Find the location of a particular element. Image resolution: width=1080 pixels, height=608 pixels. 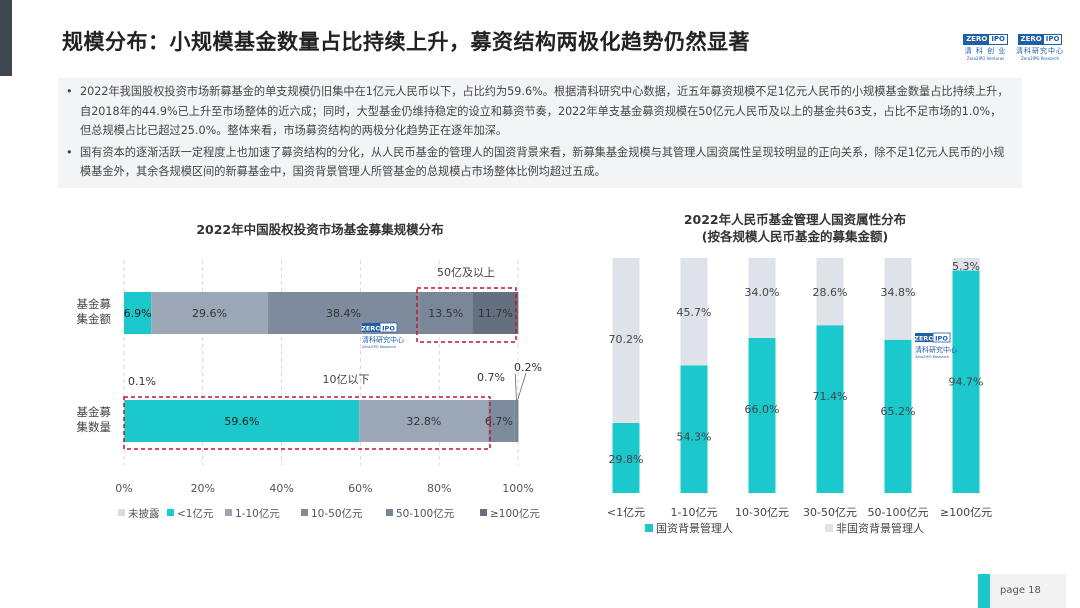

data-label: 70.2% is located at coordinates (626, 339).